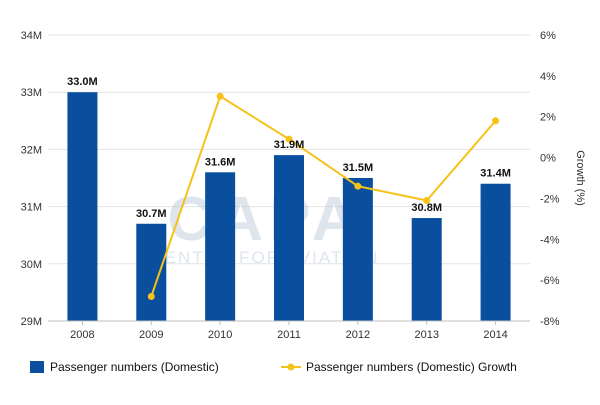  I want to click on x-tick-label: 2012, so click(358, 335).